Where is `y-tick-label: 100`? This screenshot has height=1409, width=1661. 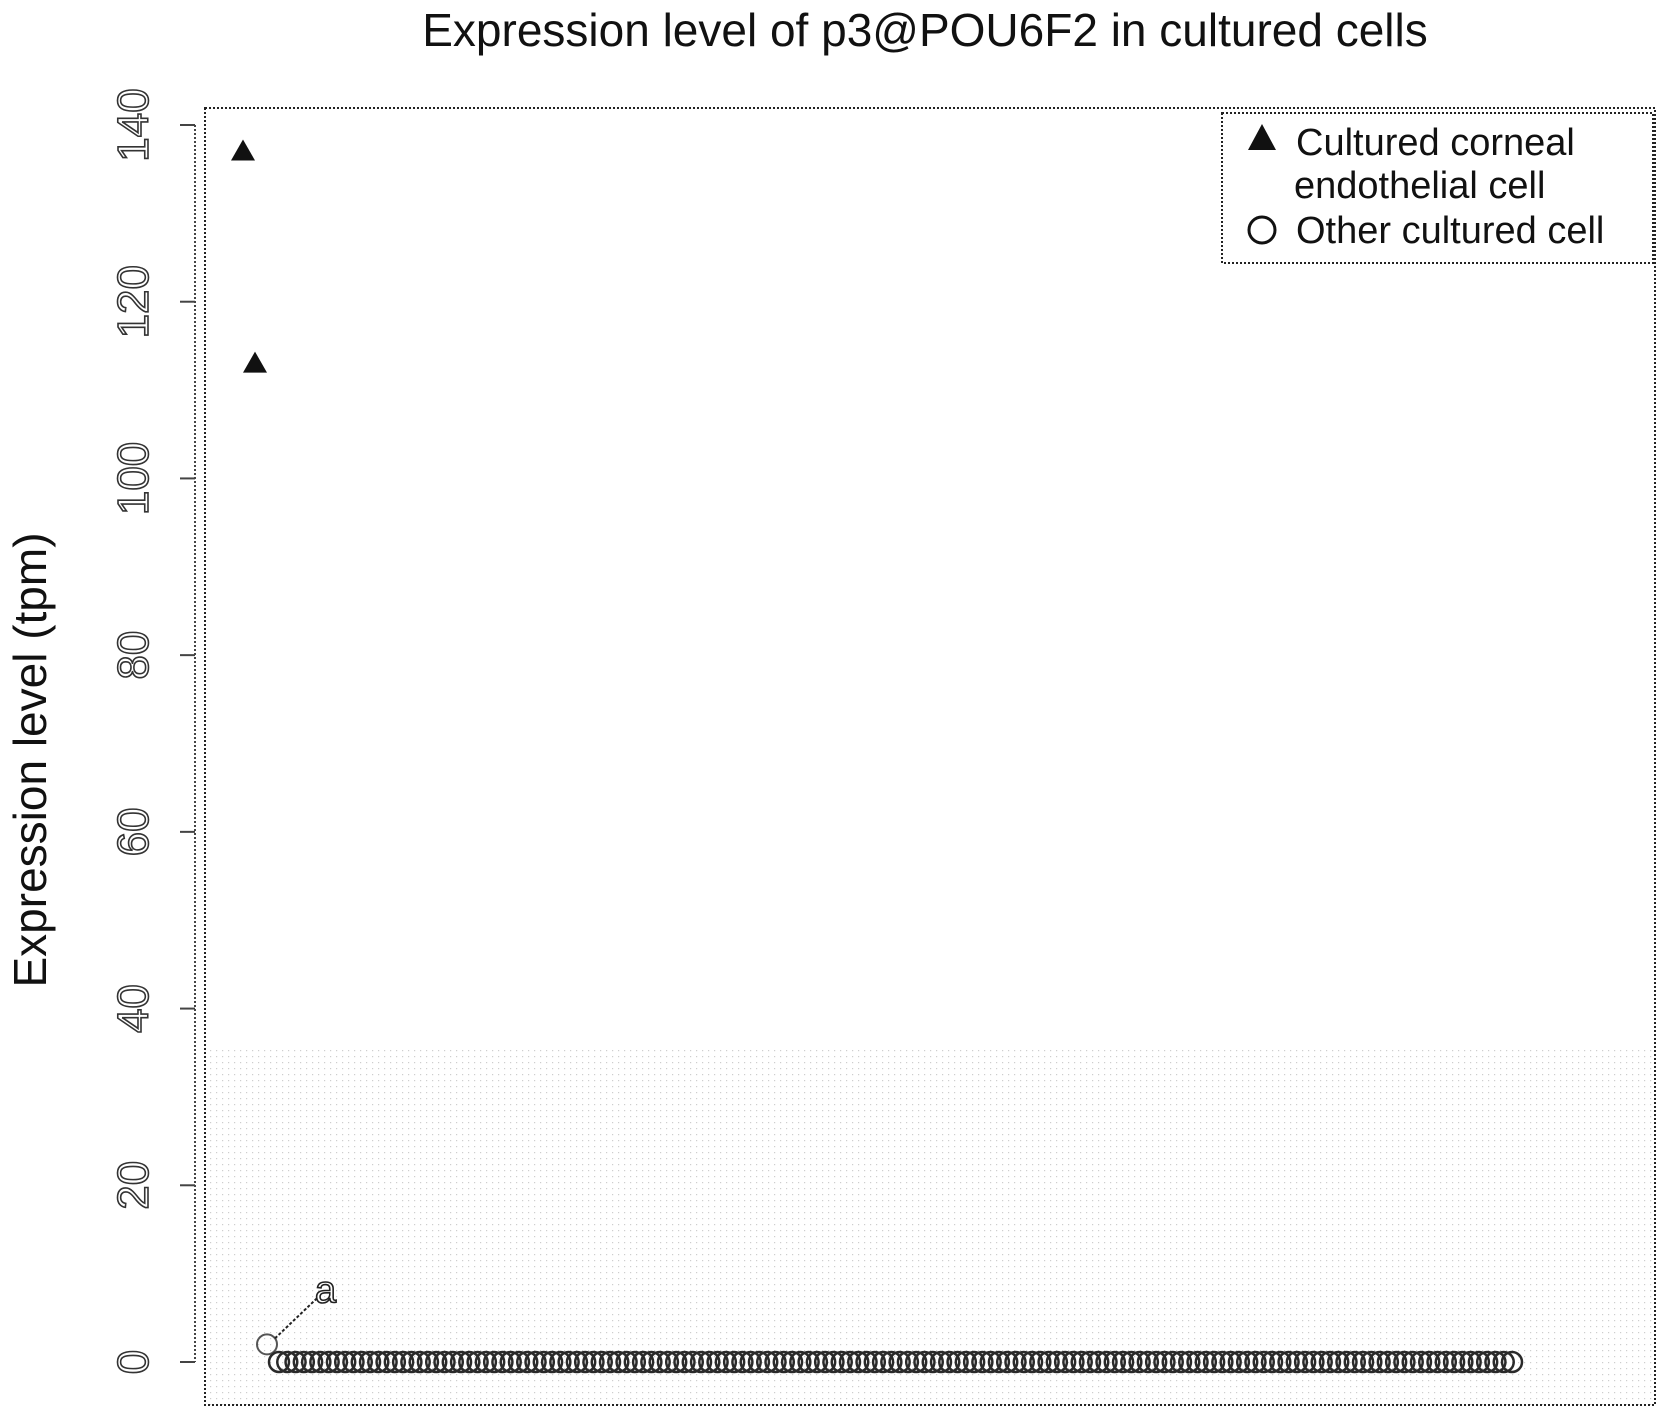 y-tick-label: 100 is located at coordinates (133, 478).